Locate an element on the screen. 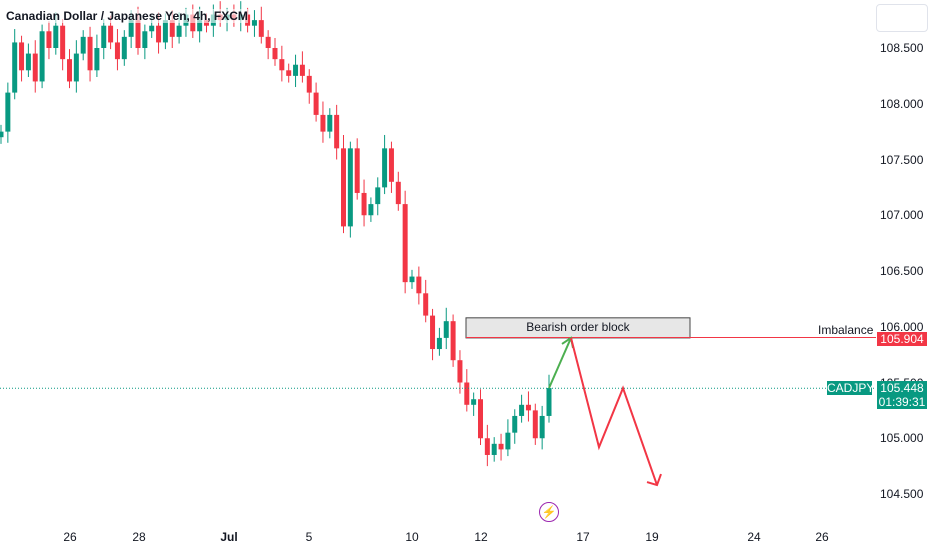  projection-down-segment is located at coordinates (614, 411).